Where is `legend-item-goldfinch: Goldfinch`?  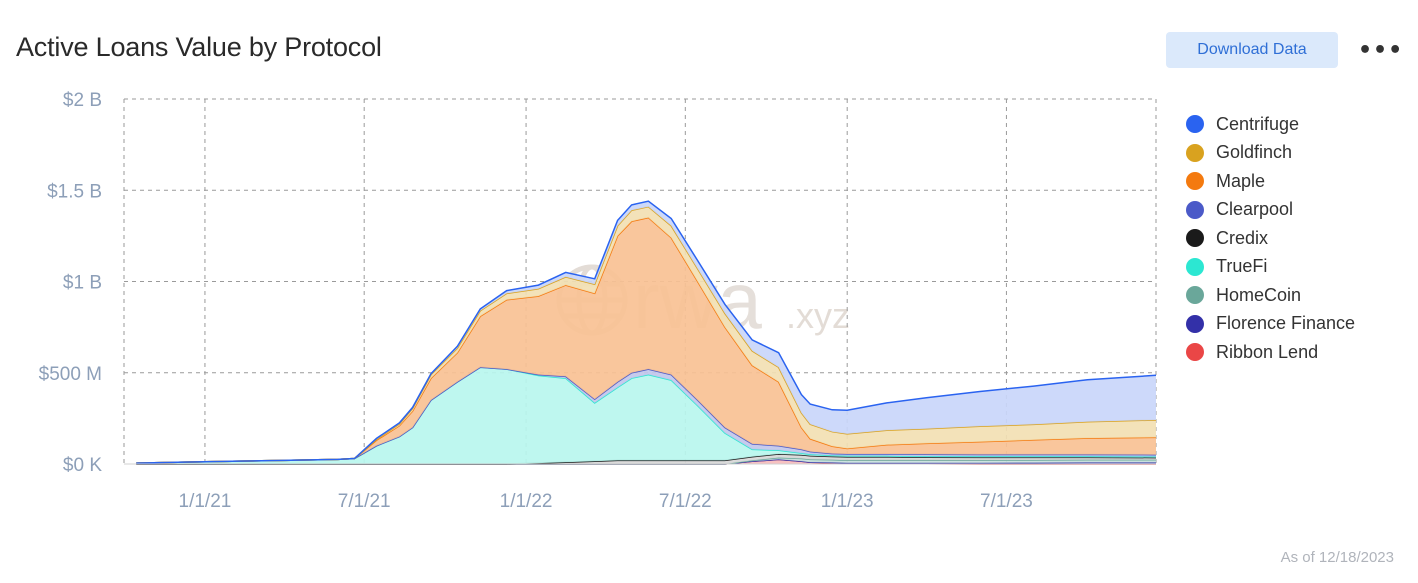
legend-item-goldfinch: Goldfinch is located at coordinates (1270, 153).